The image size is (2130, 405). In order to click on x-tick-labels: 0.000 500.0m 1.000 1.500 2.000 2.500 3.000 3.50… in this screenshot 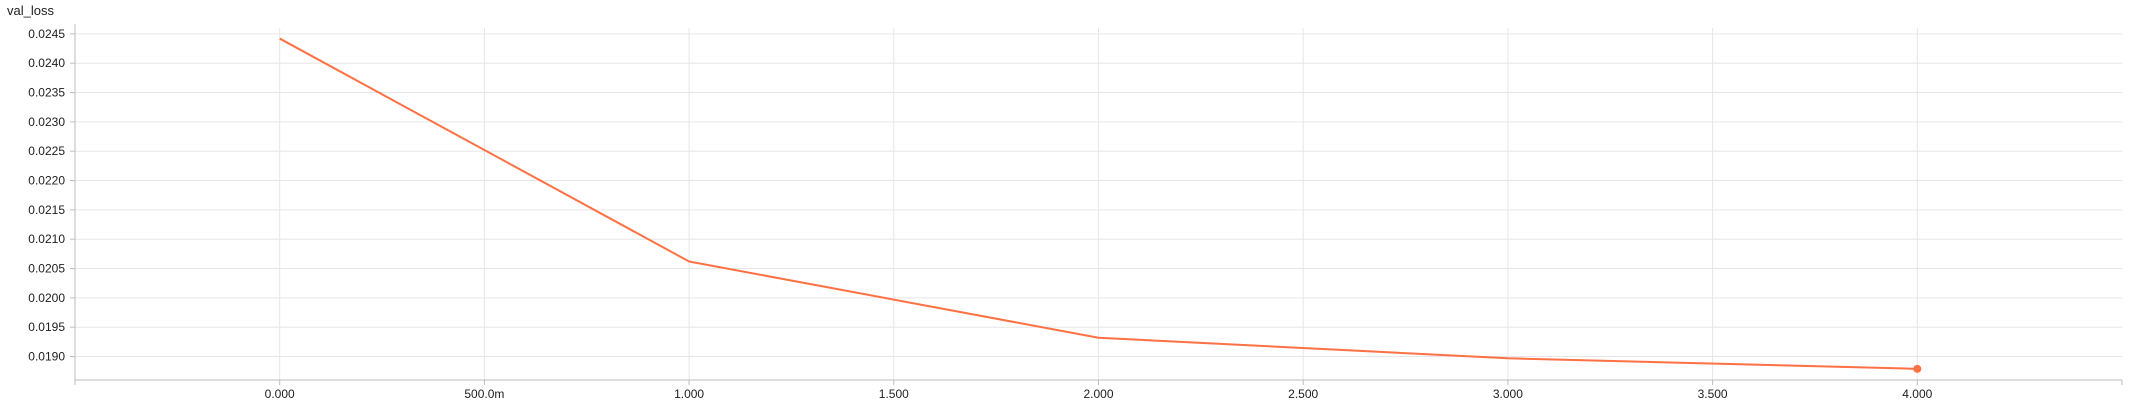, I will do `click(1099, 394)`.